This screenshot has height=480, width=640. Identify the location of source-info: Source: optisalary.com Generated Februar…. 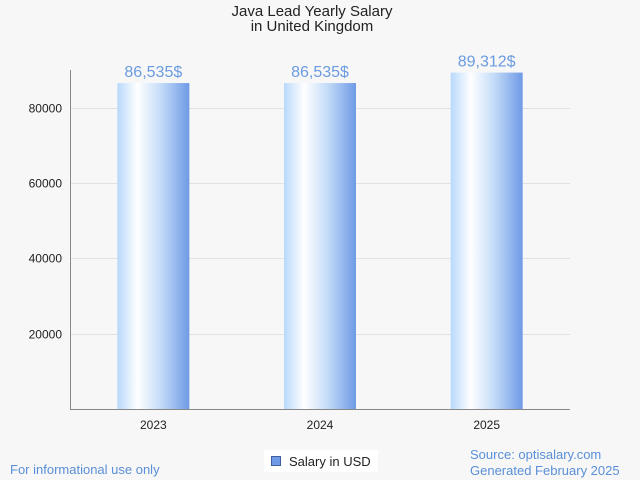
(545, 463).